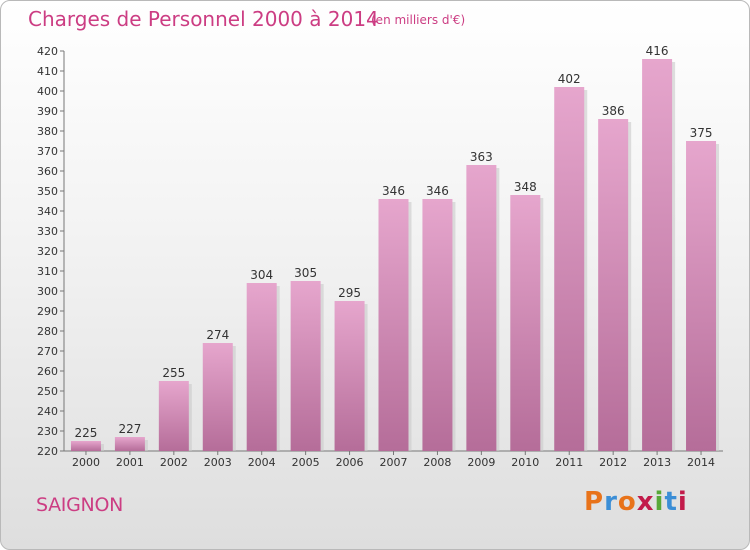  What do you see at coordinates (437, 462) in the screenshot?
I see `x-tick-label-2008: 2008` at bounding box center [437, 462].